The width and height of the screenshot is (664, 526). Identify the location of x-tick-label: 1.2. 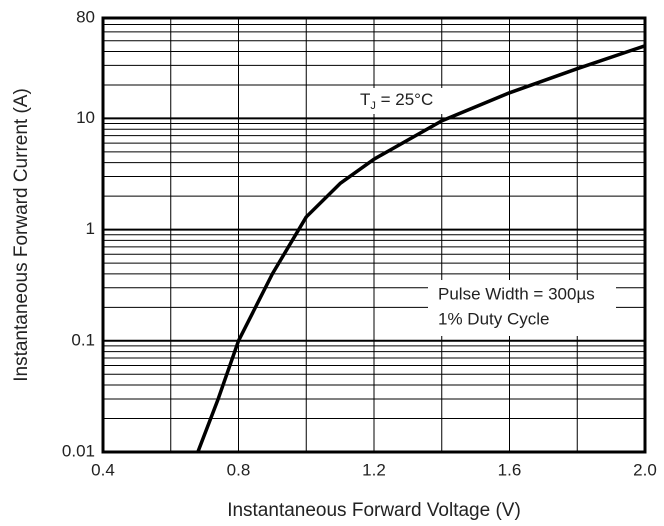
(374, 469).